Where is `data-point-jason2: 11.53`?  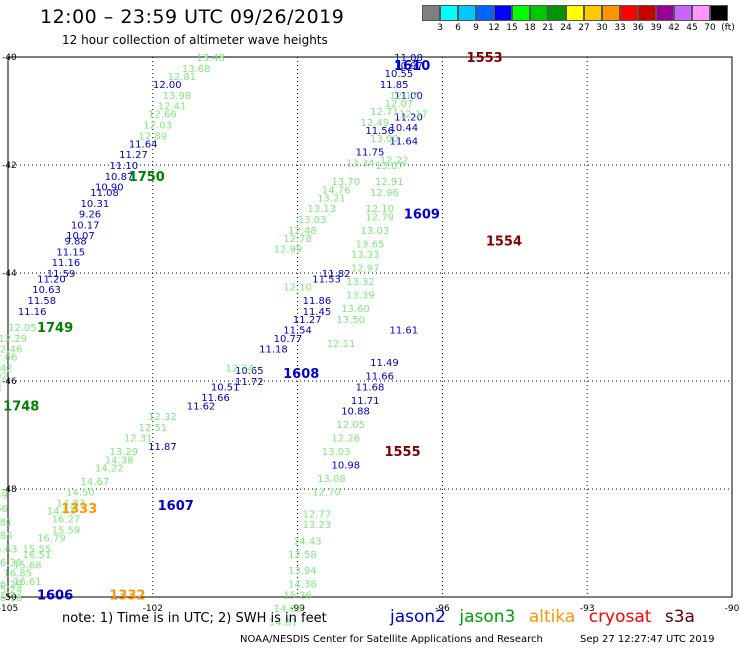
data-point-jason2: 11.53 is located at coordinates (326, 279).